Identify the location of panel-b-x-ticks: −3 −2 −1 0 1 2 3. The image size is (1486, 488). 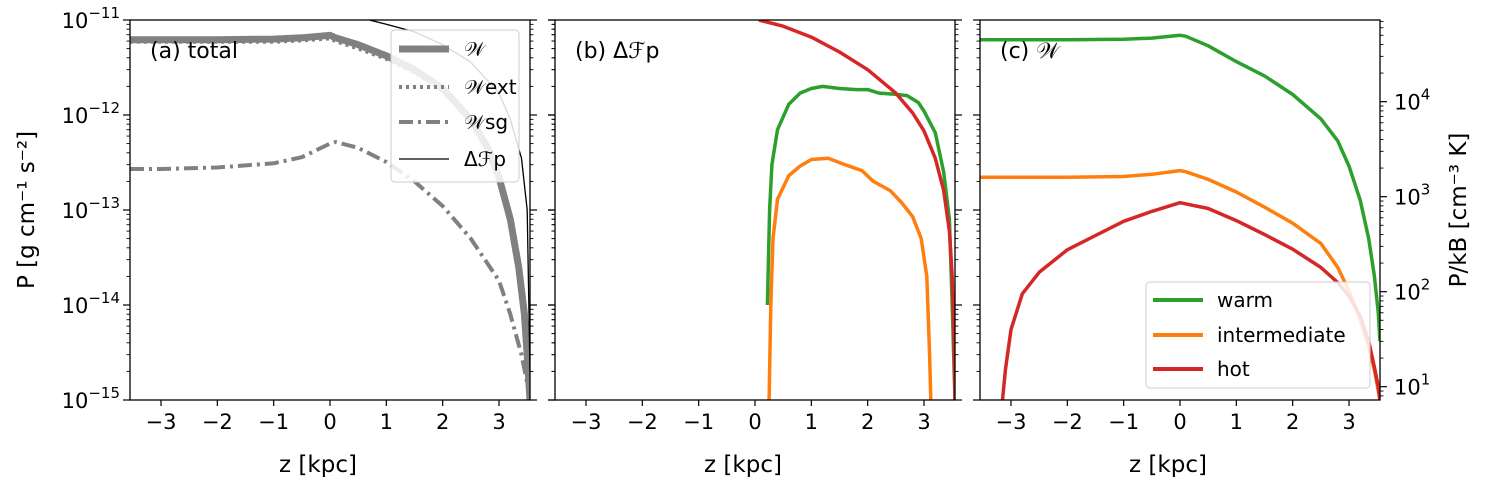
(751, 417).